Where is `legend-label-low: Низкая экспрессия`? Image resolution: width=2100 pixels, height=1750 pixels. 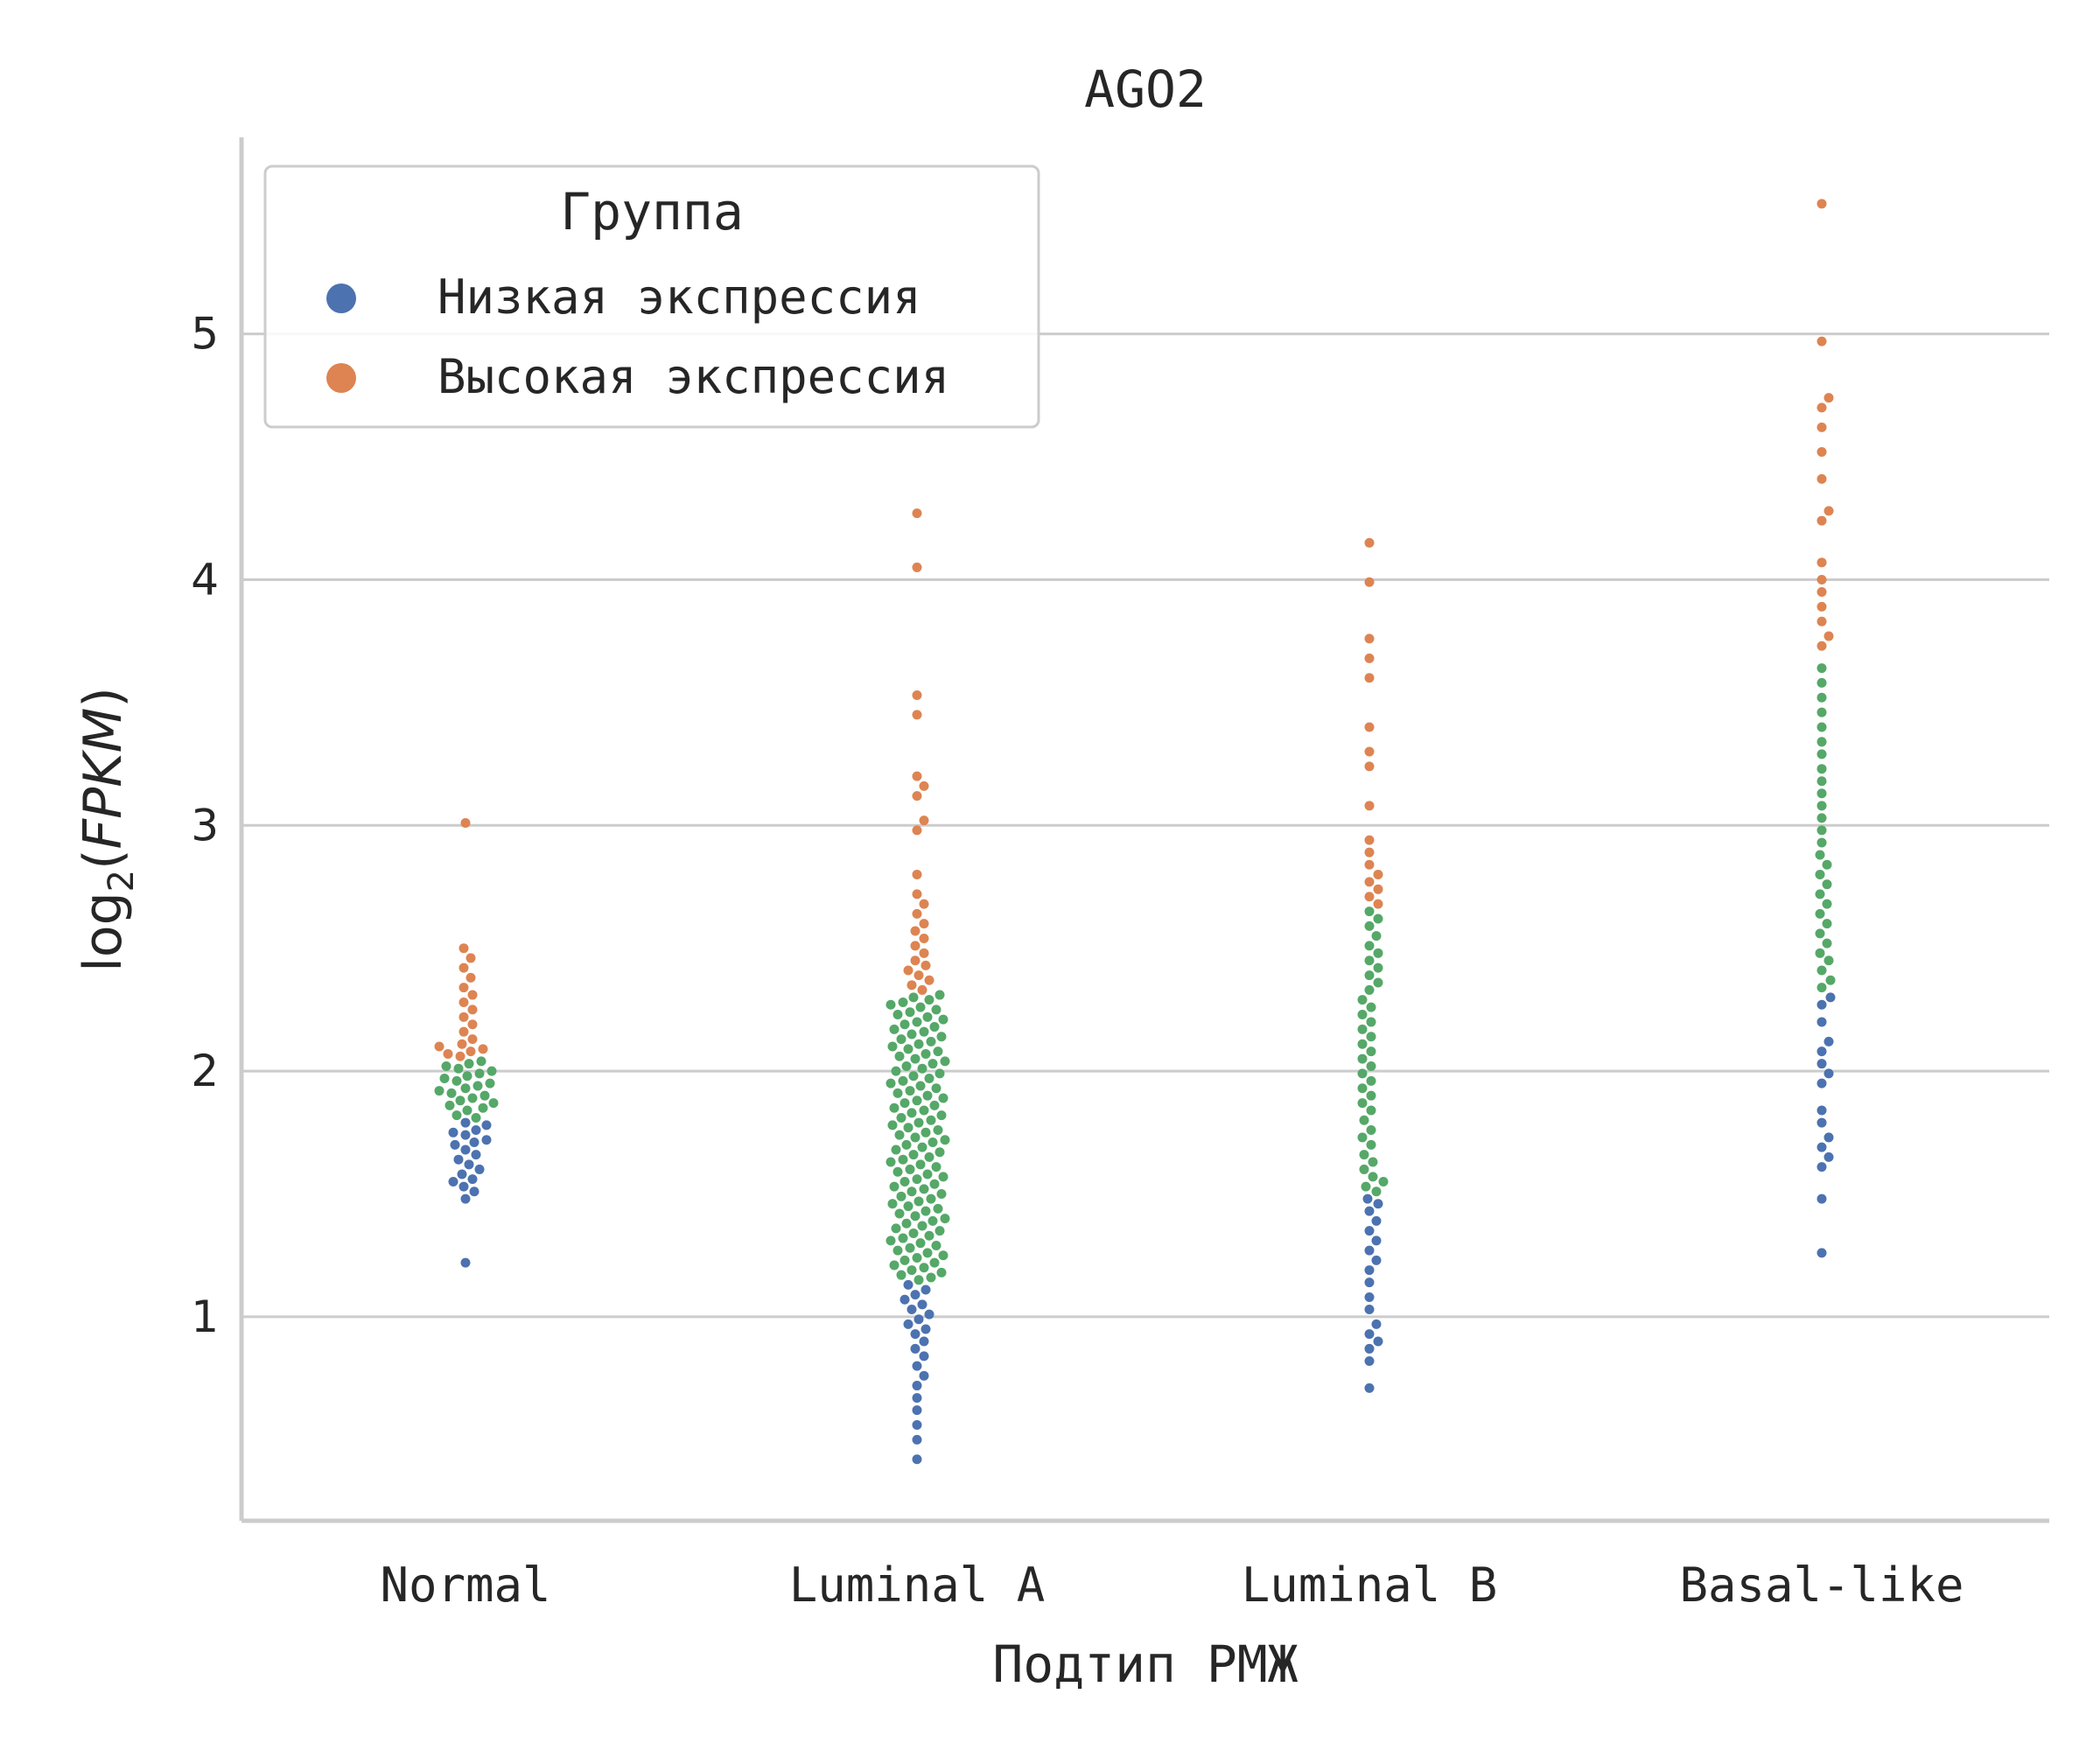 legend-label-low: Низкая экспрессия is located at coordinates (679, 297).